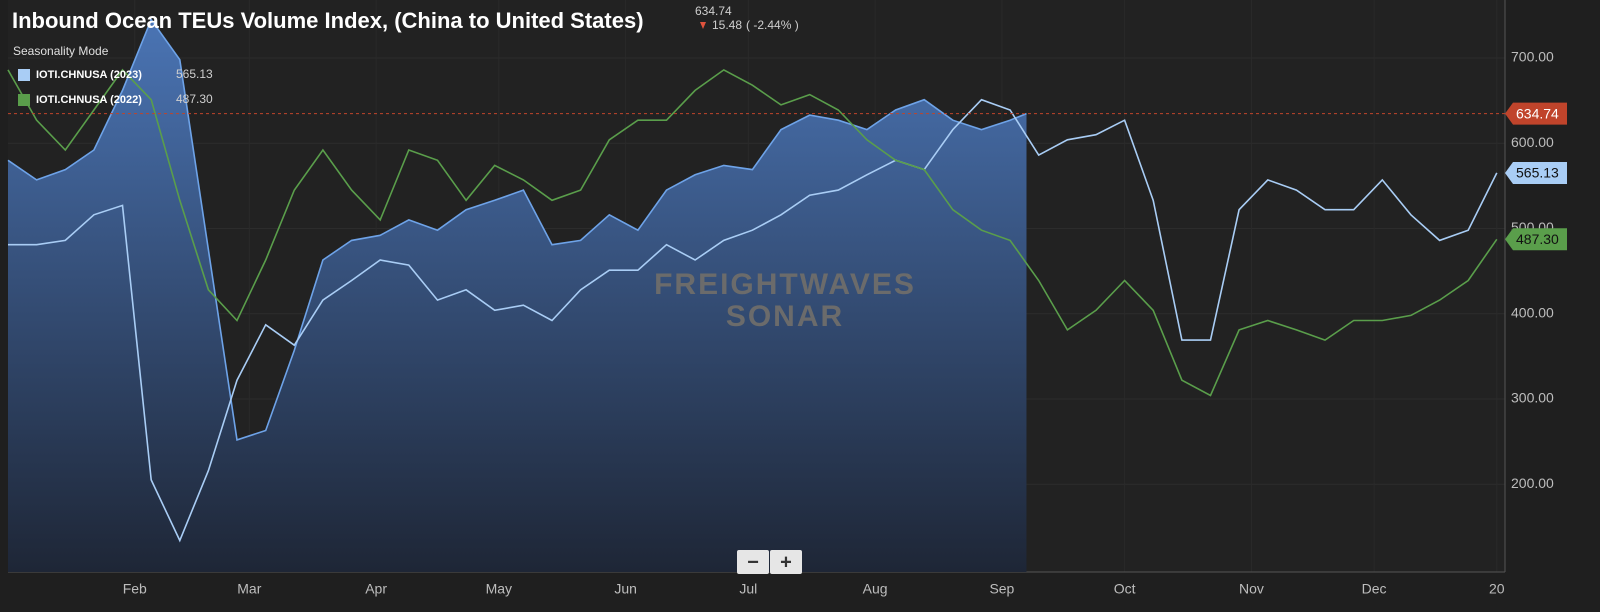  I want to click on last-value-label: 565.13, so click(1537, 173).